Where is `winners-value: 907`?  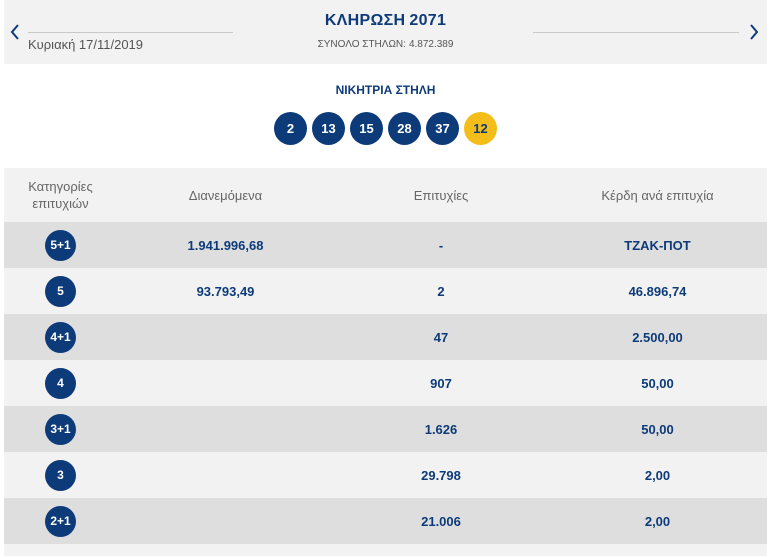
winners-value: 907 is located at coordinates (441, 383).